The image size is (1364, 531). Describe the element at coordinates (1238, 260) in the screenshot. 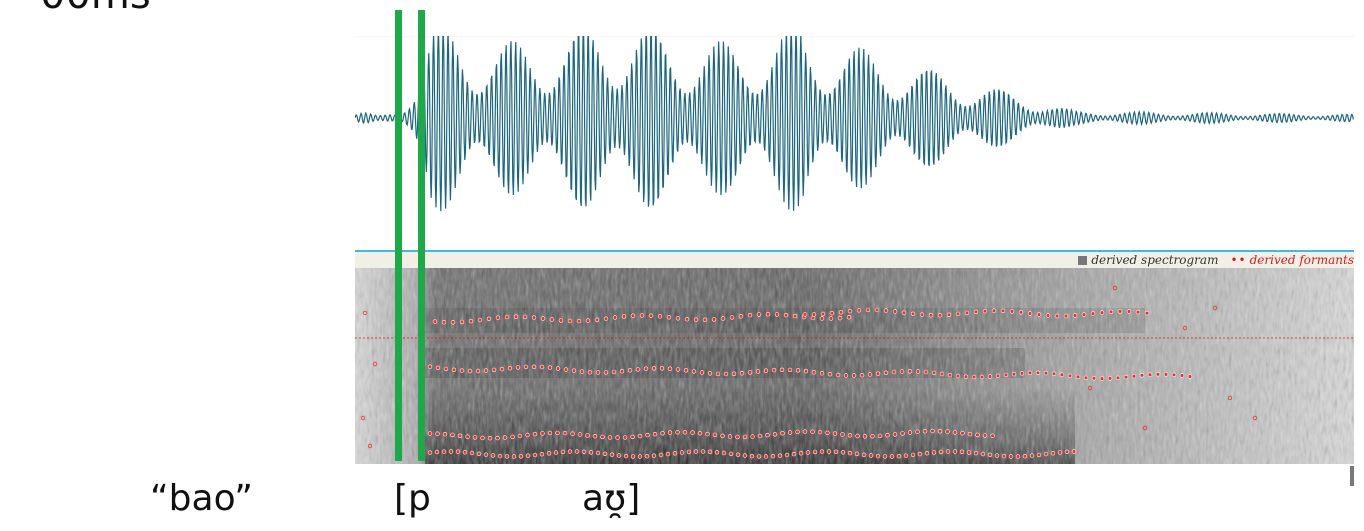

I see `formant-dots-icon: ••` at that location.